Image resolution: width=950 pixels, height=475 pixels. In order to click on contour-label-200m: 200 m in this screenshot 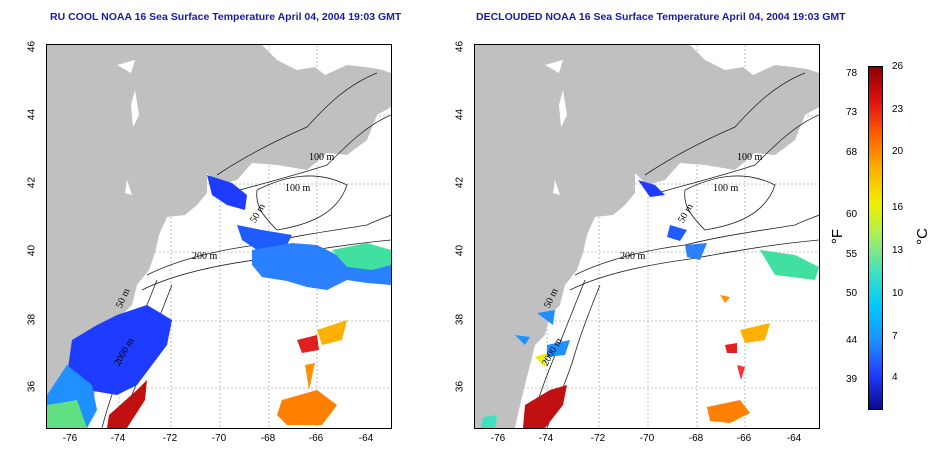, I will do `click(205, 256)`.